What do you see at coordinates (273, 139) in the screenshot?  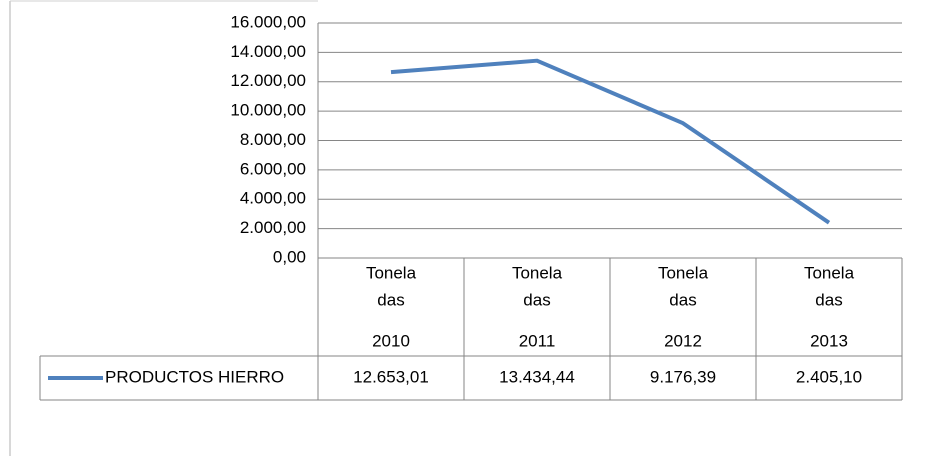 I see `y-tick-label: 8.000,00` at bounding box center [273, 139].